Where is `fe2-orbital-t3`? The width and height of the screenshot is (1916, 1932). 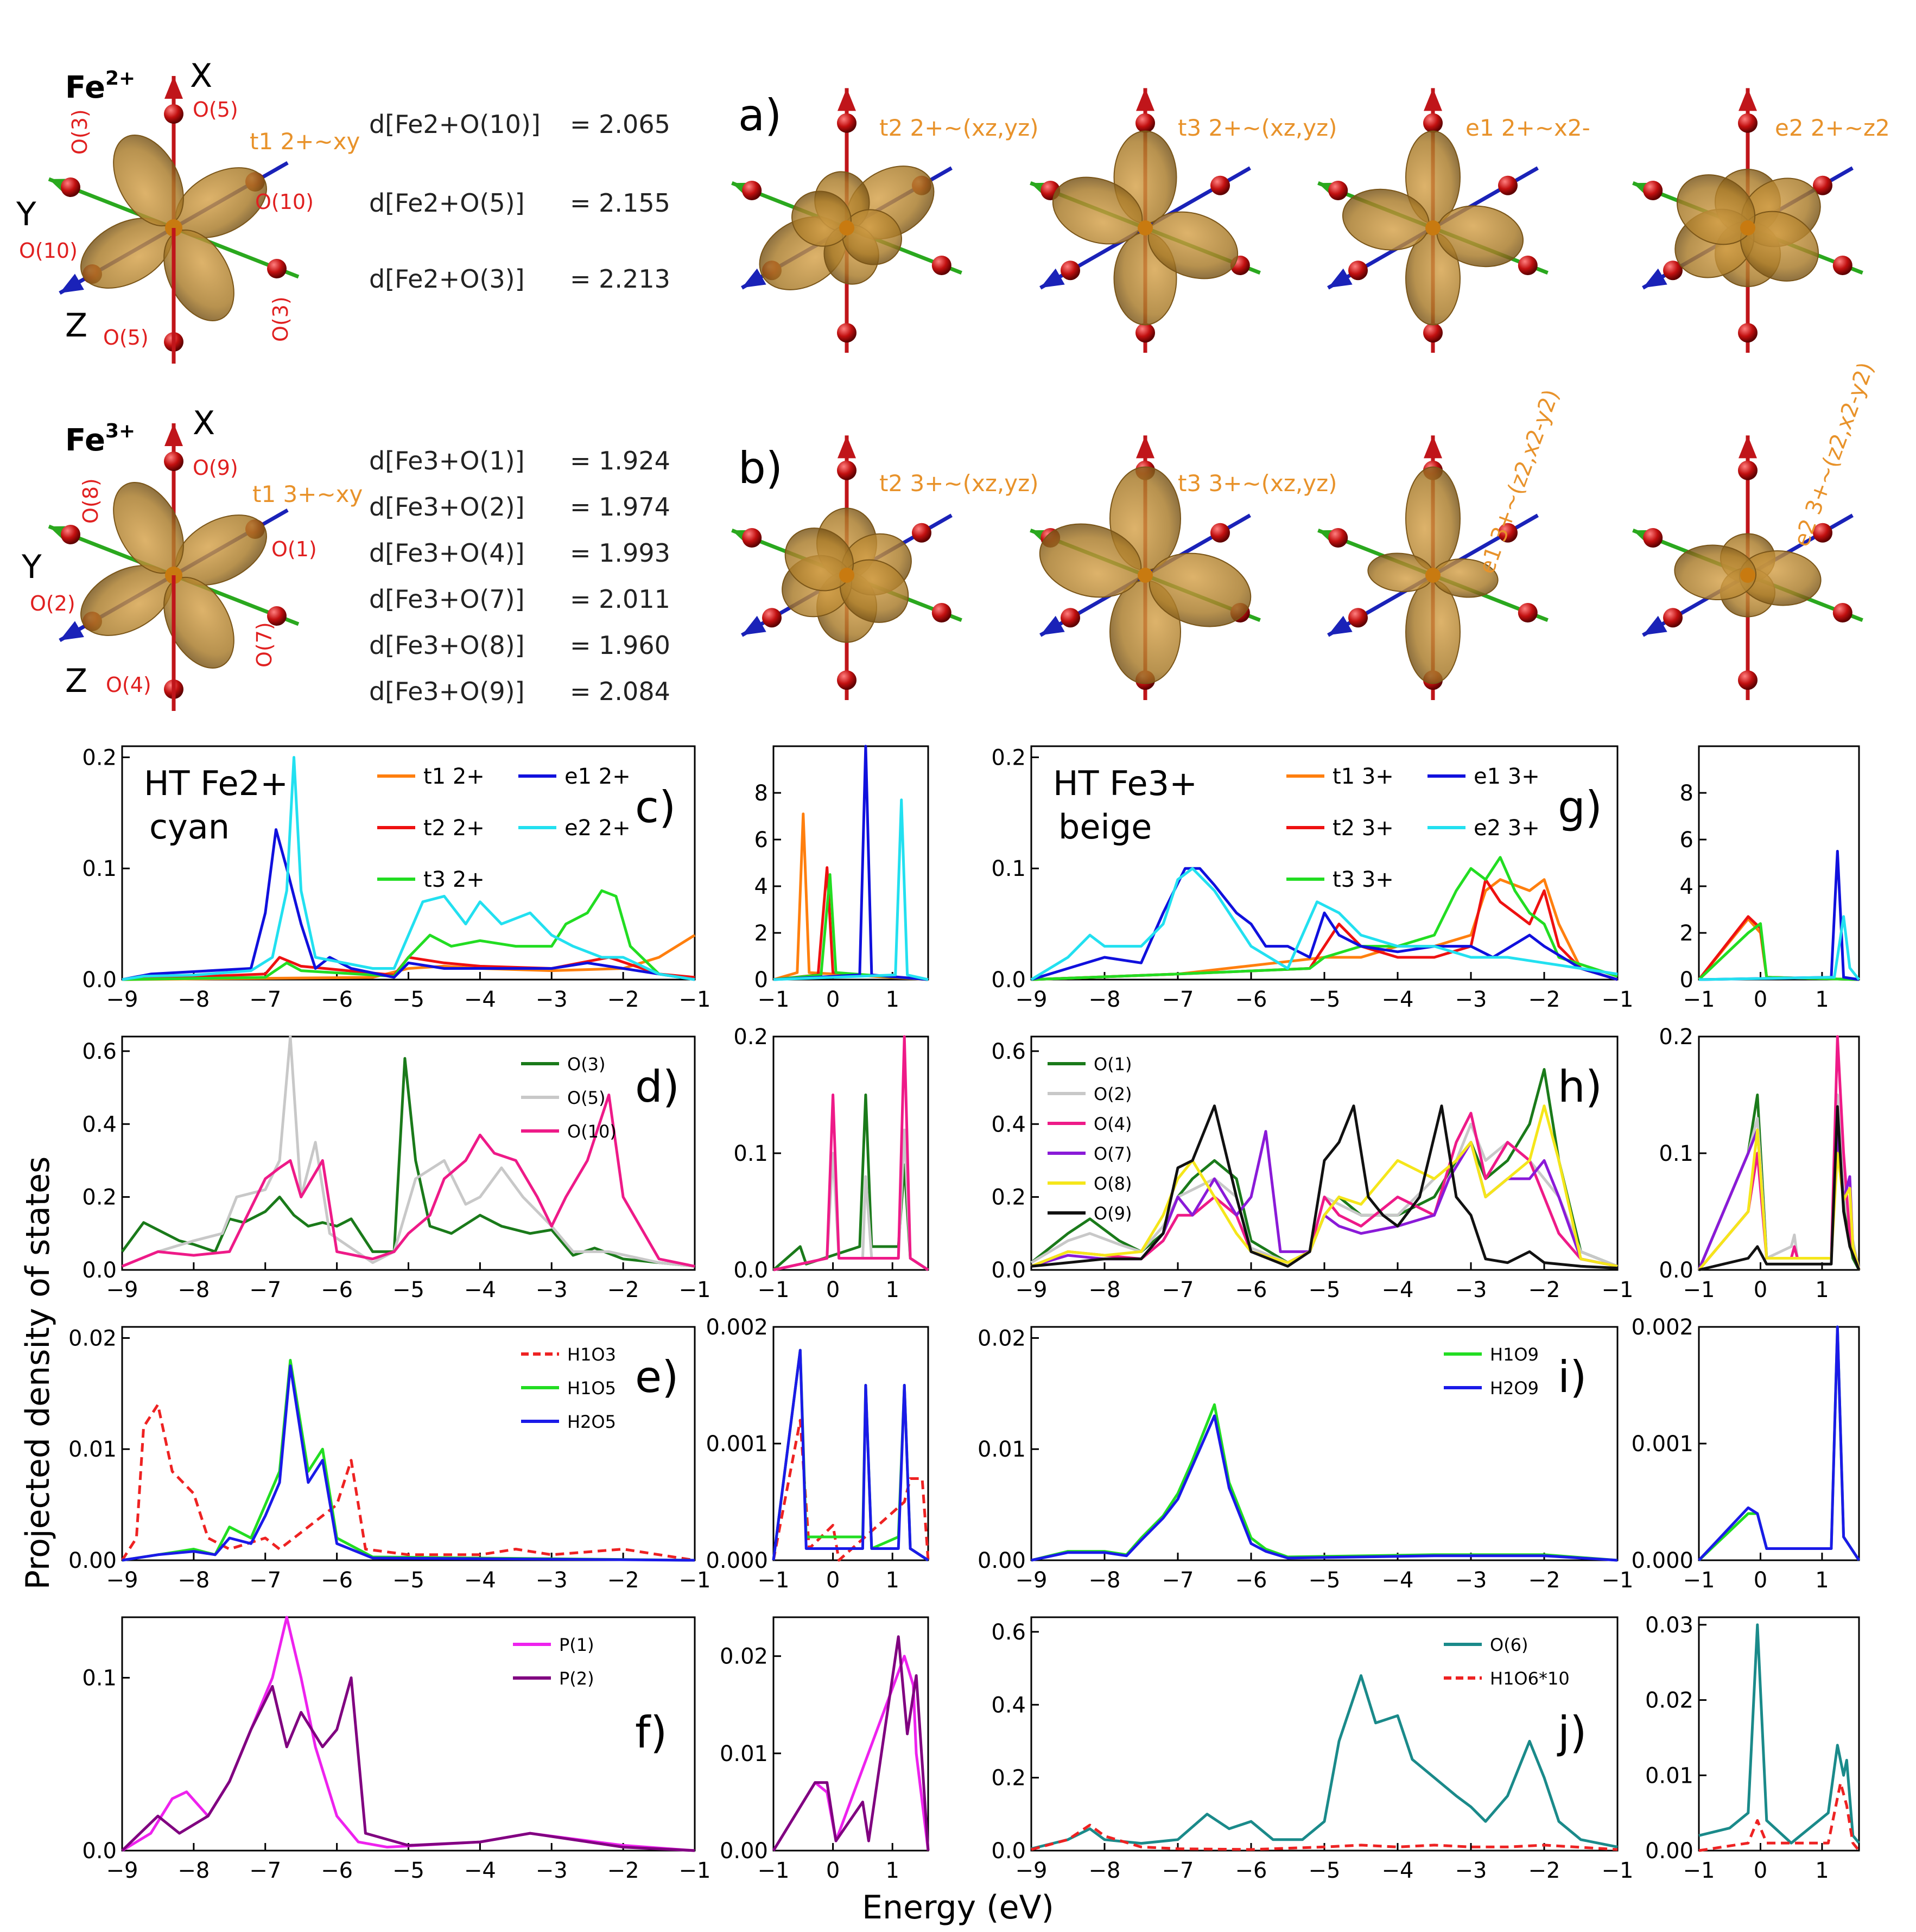 fe2-orbital-t3 is located at coordinates (1145, 220).